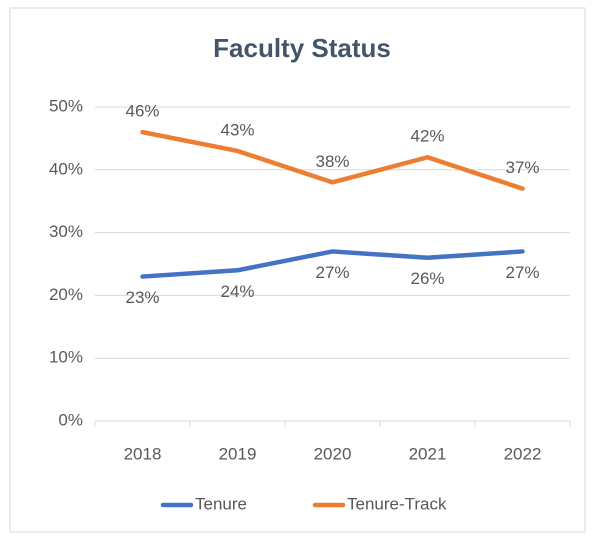  I want to click on data-label: 23%, so click(142, 297).